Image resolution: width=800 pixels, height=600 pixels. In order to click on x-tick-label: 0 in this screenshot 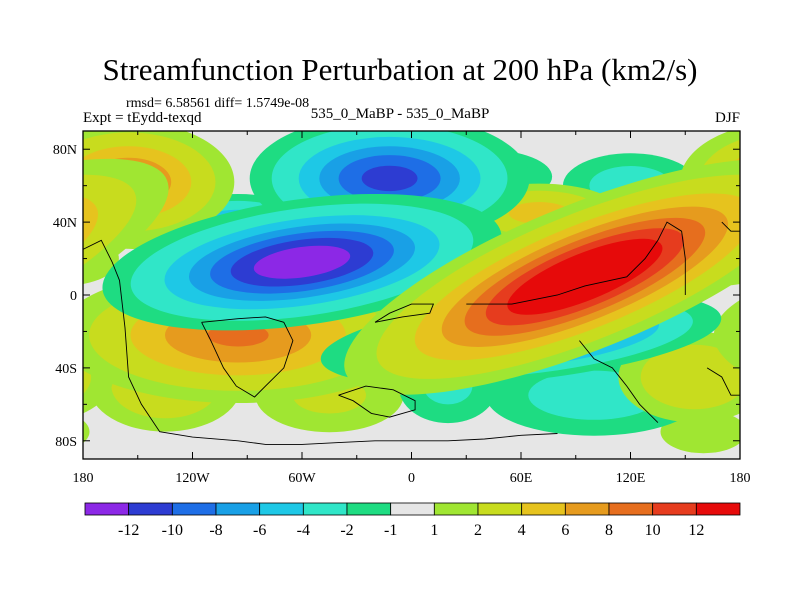, I will do `click(411, 478)`.